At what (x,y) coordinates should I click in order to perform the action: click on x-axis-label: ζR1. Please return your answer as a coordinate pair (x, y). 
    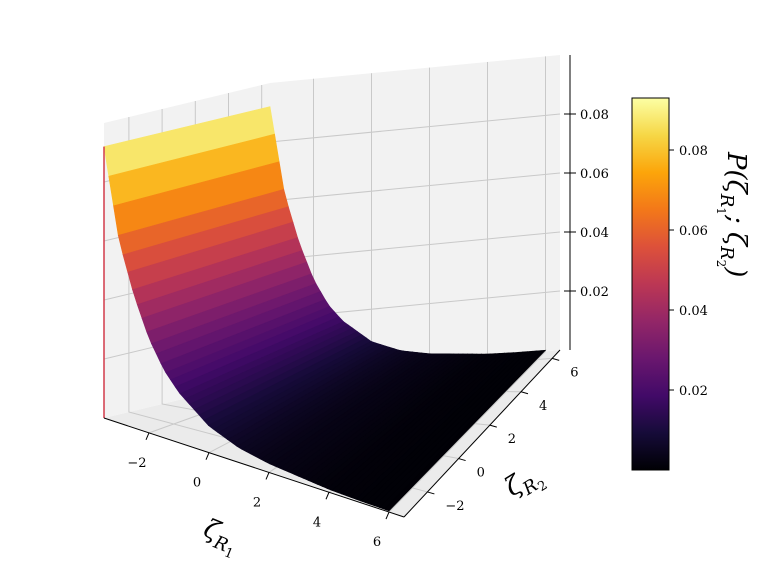
    Looking at the image, I should click on (220, 538).